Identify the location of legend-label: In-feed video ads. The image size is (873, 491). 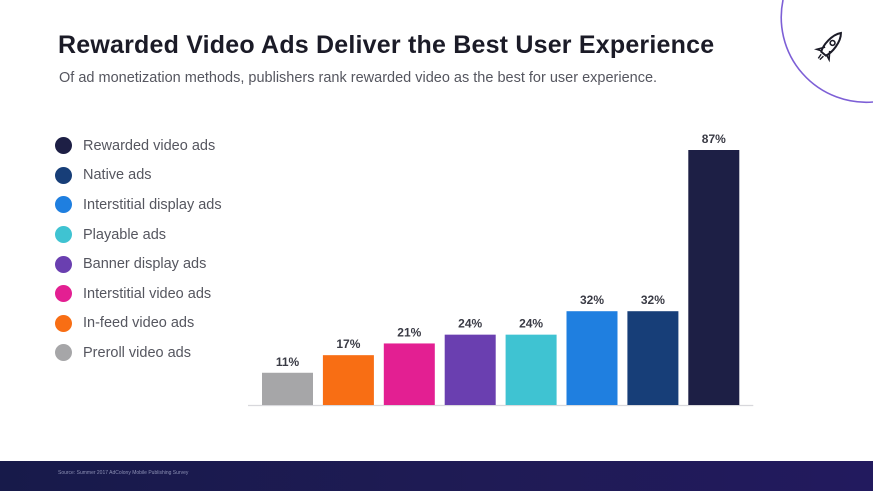
(139, 323).